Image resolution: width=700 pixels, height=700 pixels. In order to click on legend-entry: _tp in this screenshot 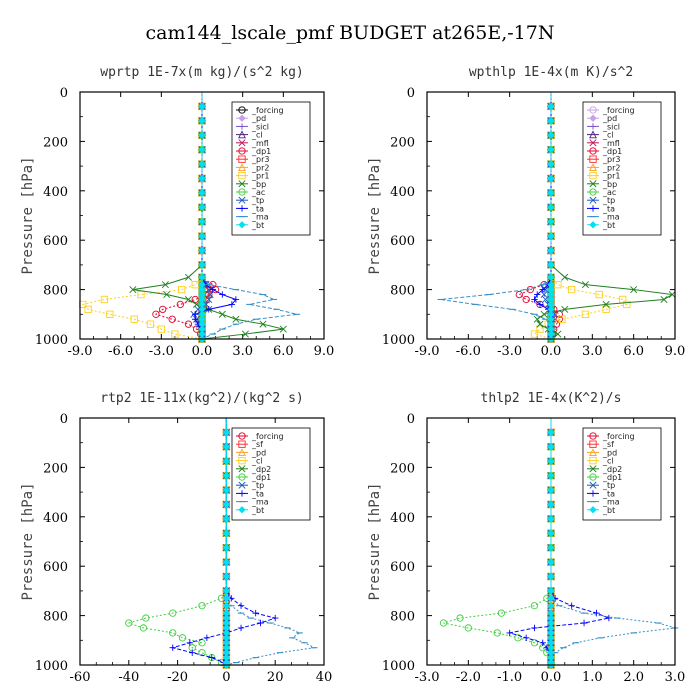, I will do `click(601, 485)`.